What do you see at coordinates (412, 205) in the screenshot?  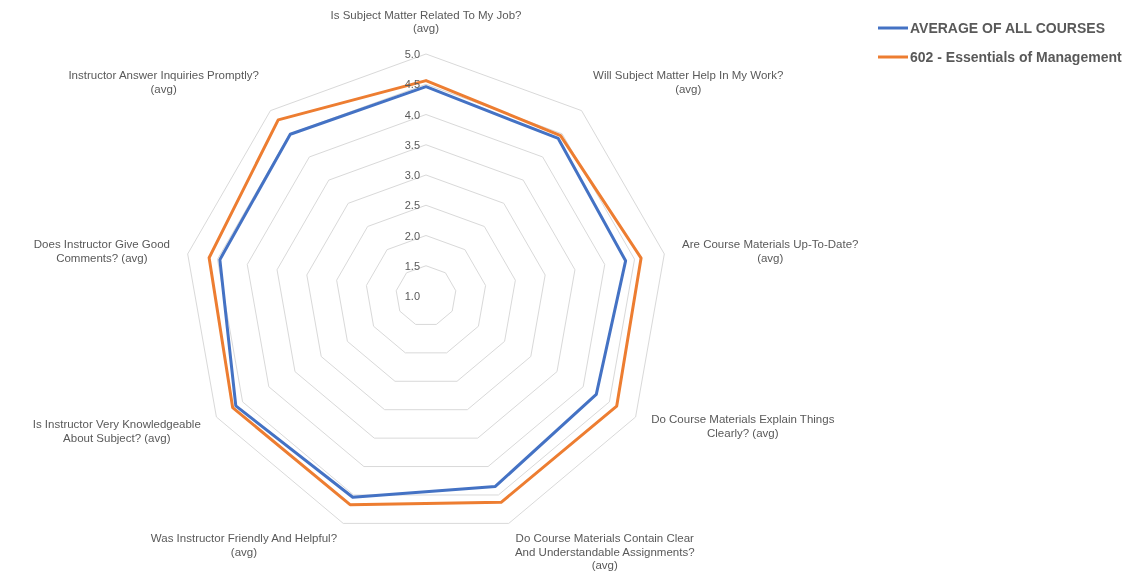 I see `y-tick-label: 2.5` at bounding box center [412, 205].